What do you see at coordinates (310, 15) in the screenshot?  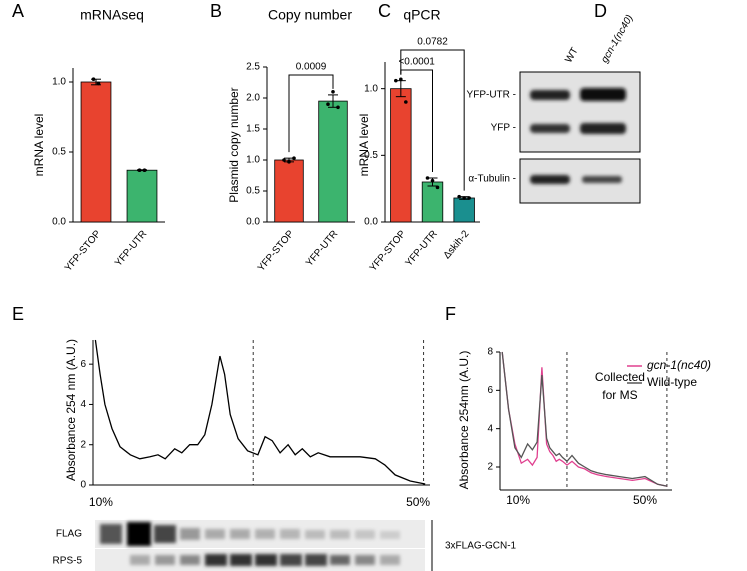 I see `chart-title: Copy number` at bounding box center [310, 15].